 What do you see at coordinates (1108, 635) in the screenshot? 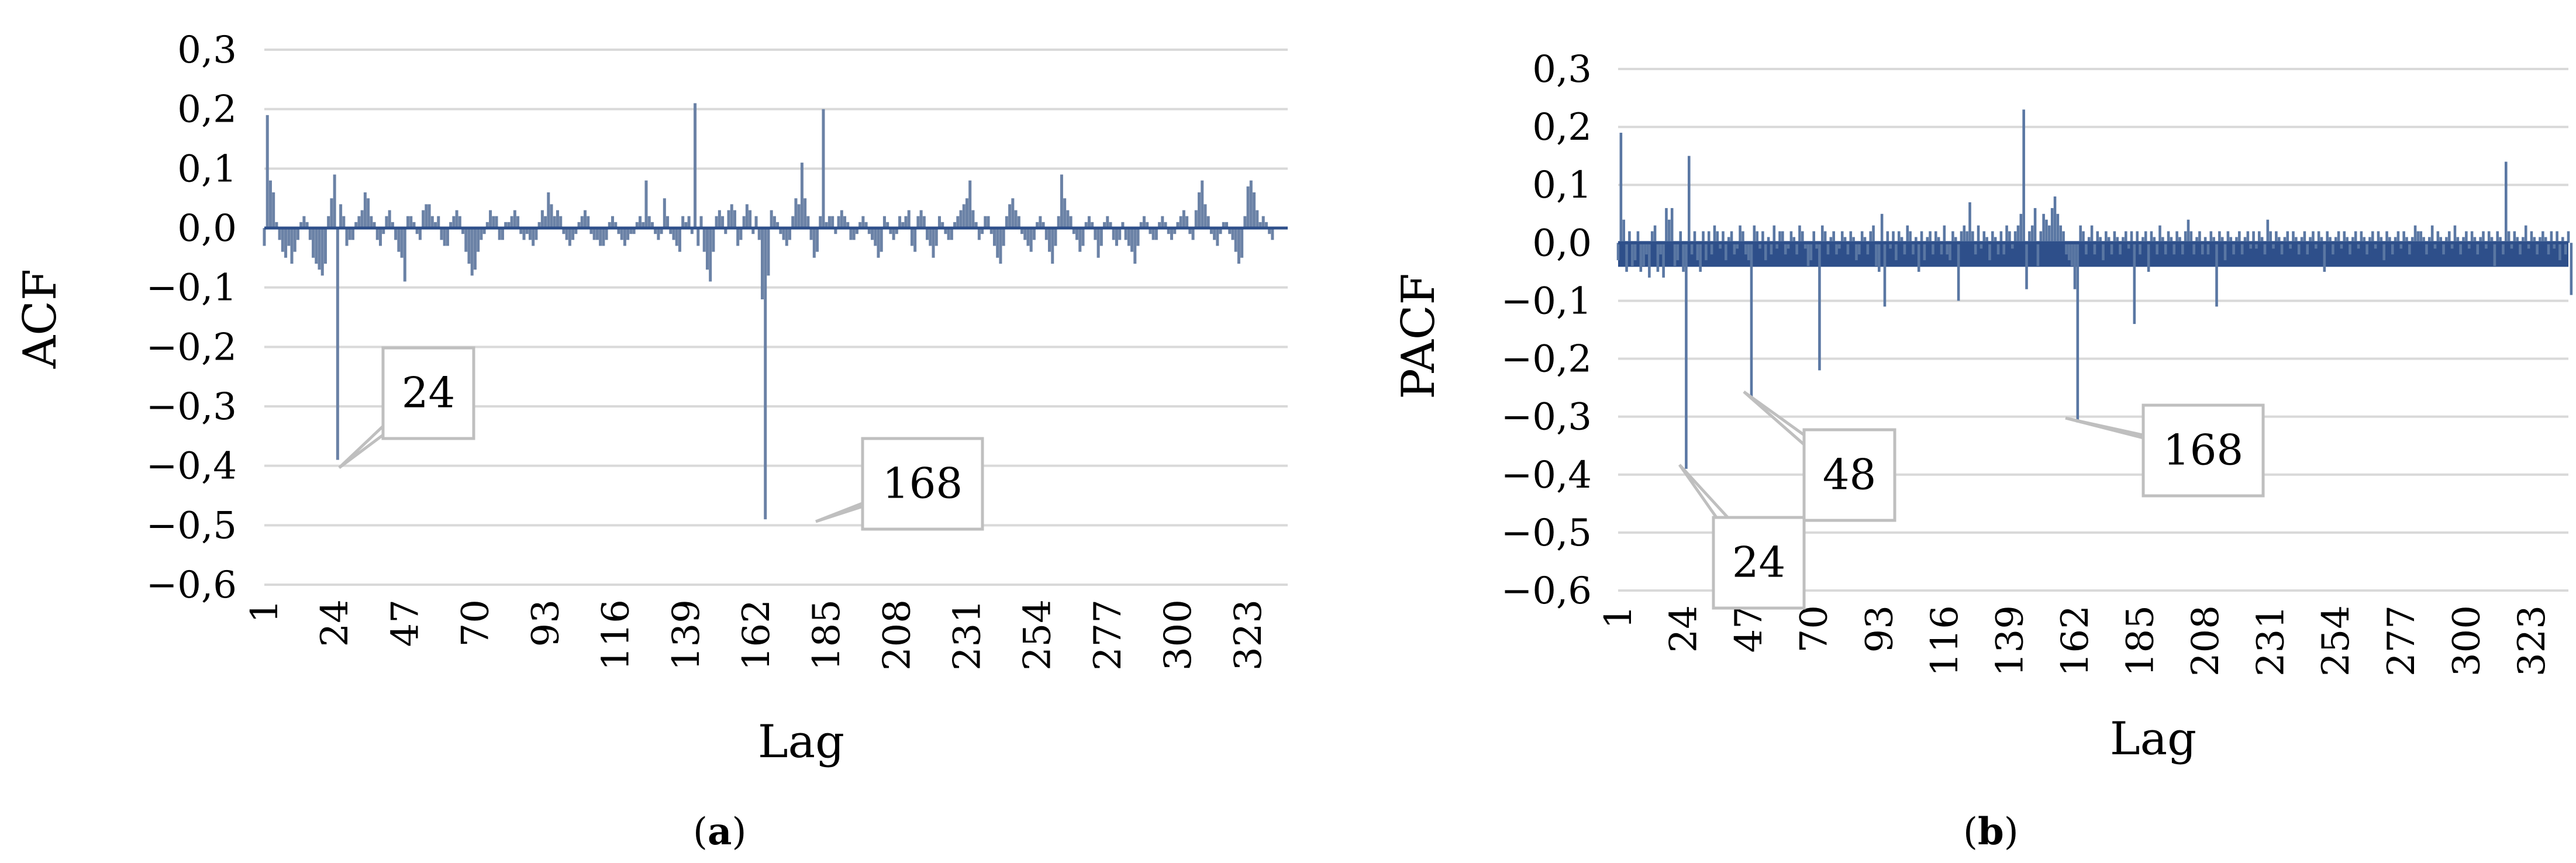
I see `x-tick-label: 277` at bounding box center [1108, 635].